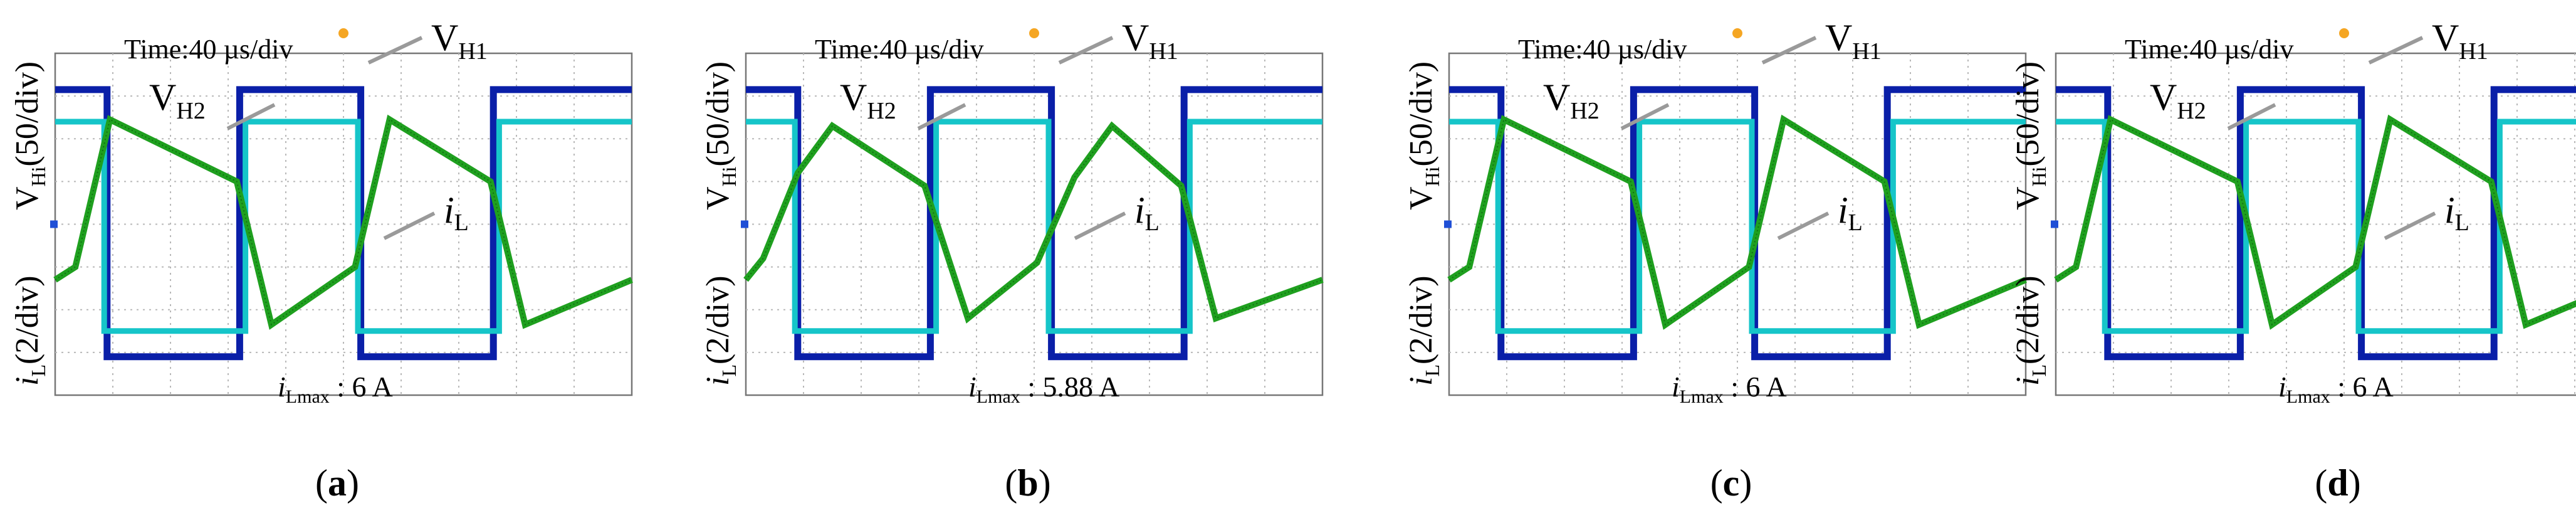 Image resolution: width=2576 pixels, height=530 pixels. Describe the element at coordinates (1034, 222) in the screenshot. I see `trace-il-texture` at that location.